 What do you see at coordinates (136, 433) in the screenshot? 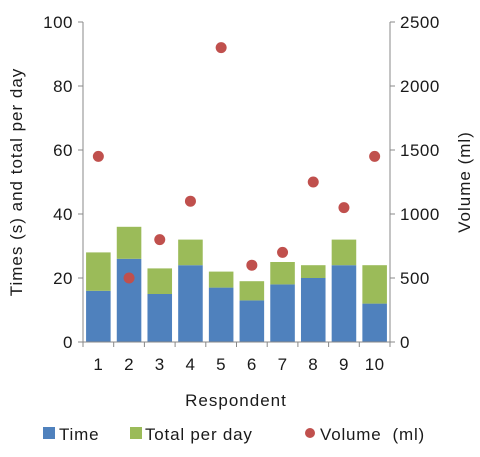
I see `legend-swatch-total-per-day` at bounding box center [136, 433].